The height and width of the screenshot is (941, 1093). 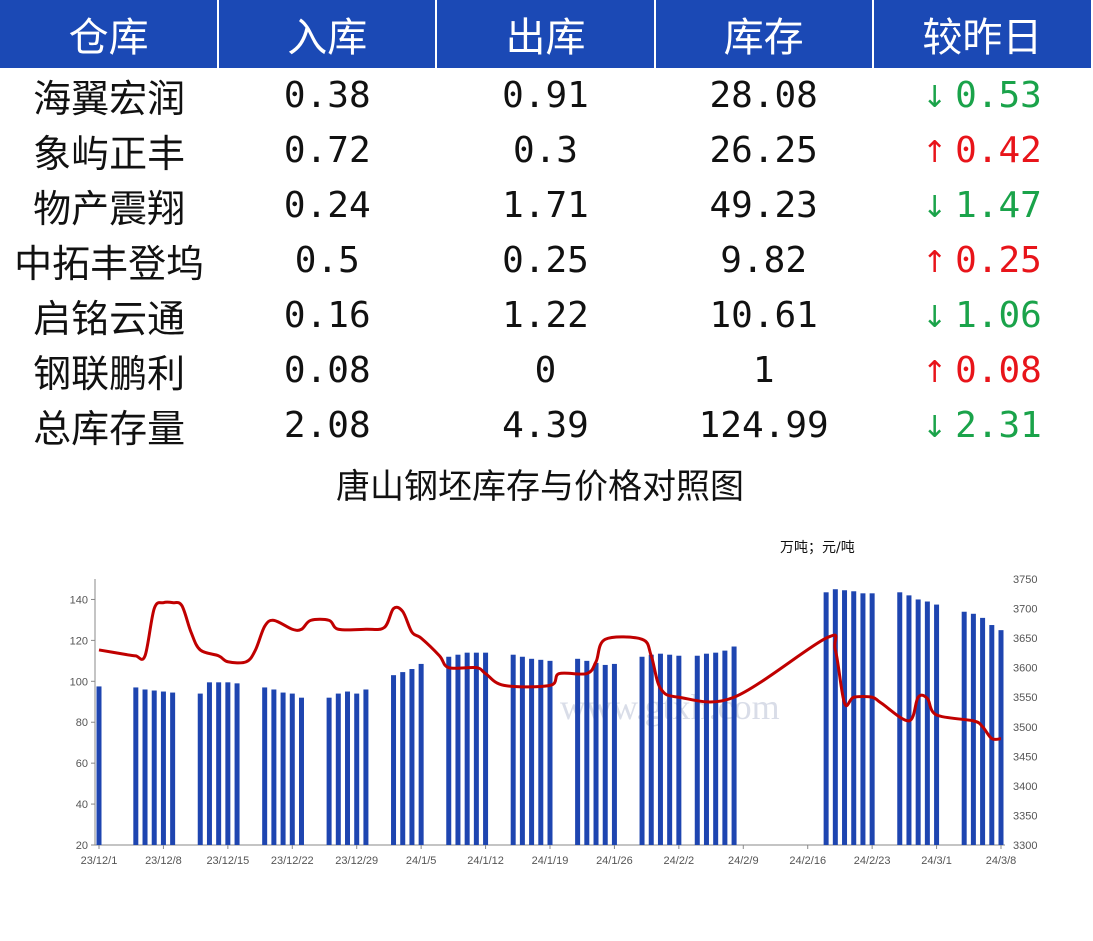 I want to click on stock-value: 10.61, so click(x=763, y=315).